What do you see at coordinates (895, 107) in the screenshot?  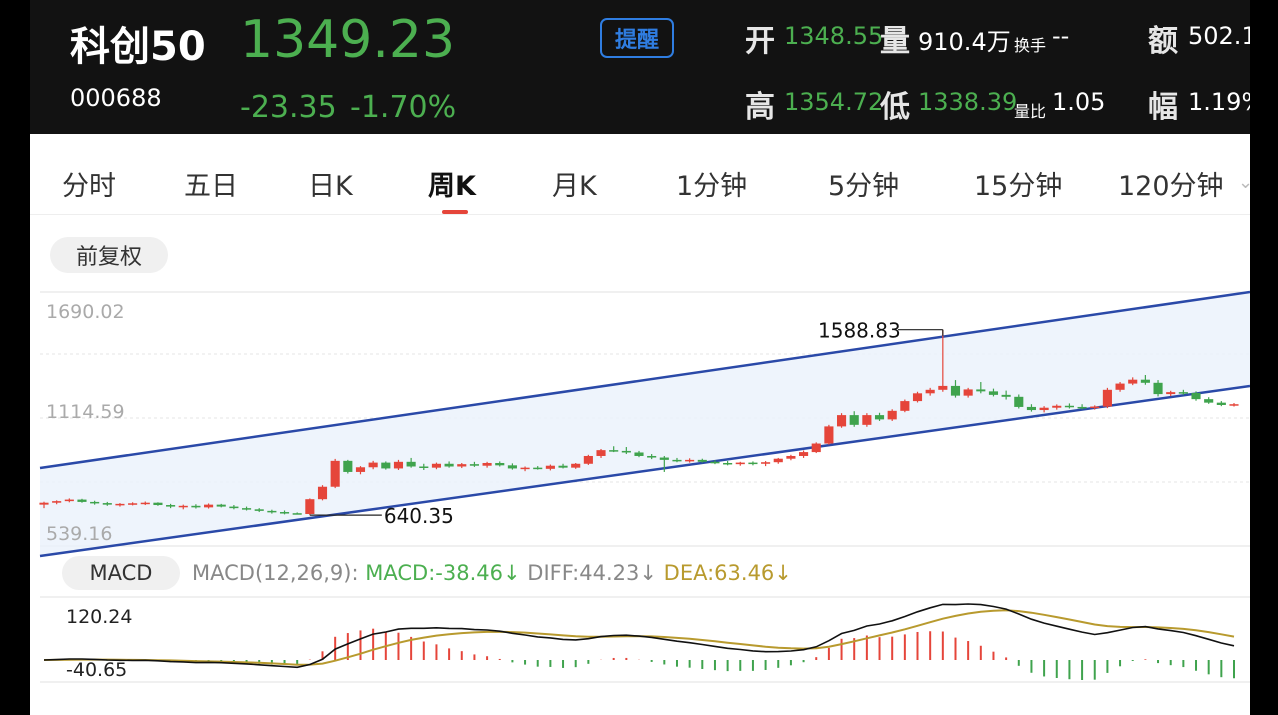 I see `low-label: 低` at bounding box center [895, 107].